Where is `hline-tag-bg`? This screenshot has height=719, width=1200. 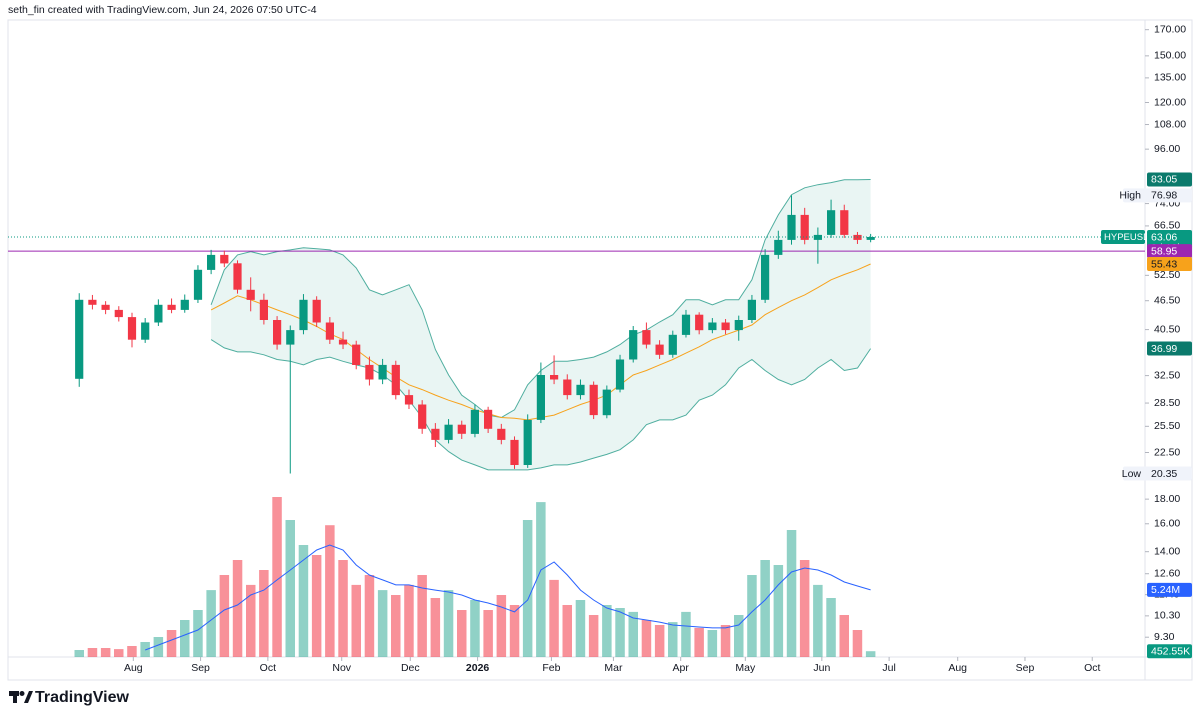 hline-tag-bg is located at coordinates (1169, 251).